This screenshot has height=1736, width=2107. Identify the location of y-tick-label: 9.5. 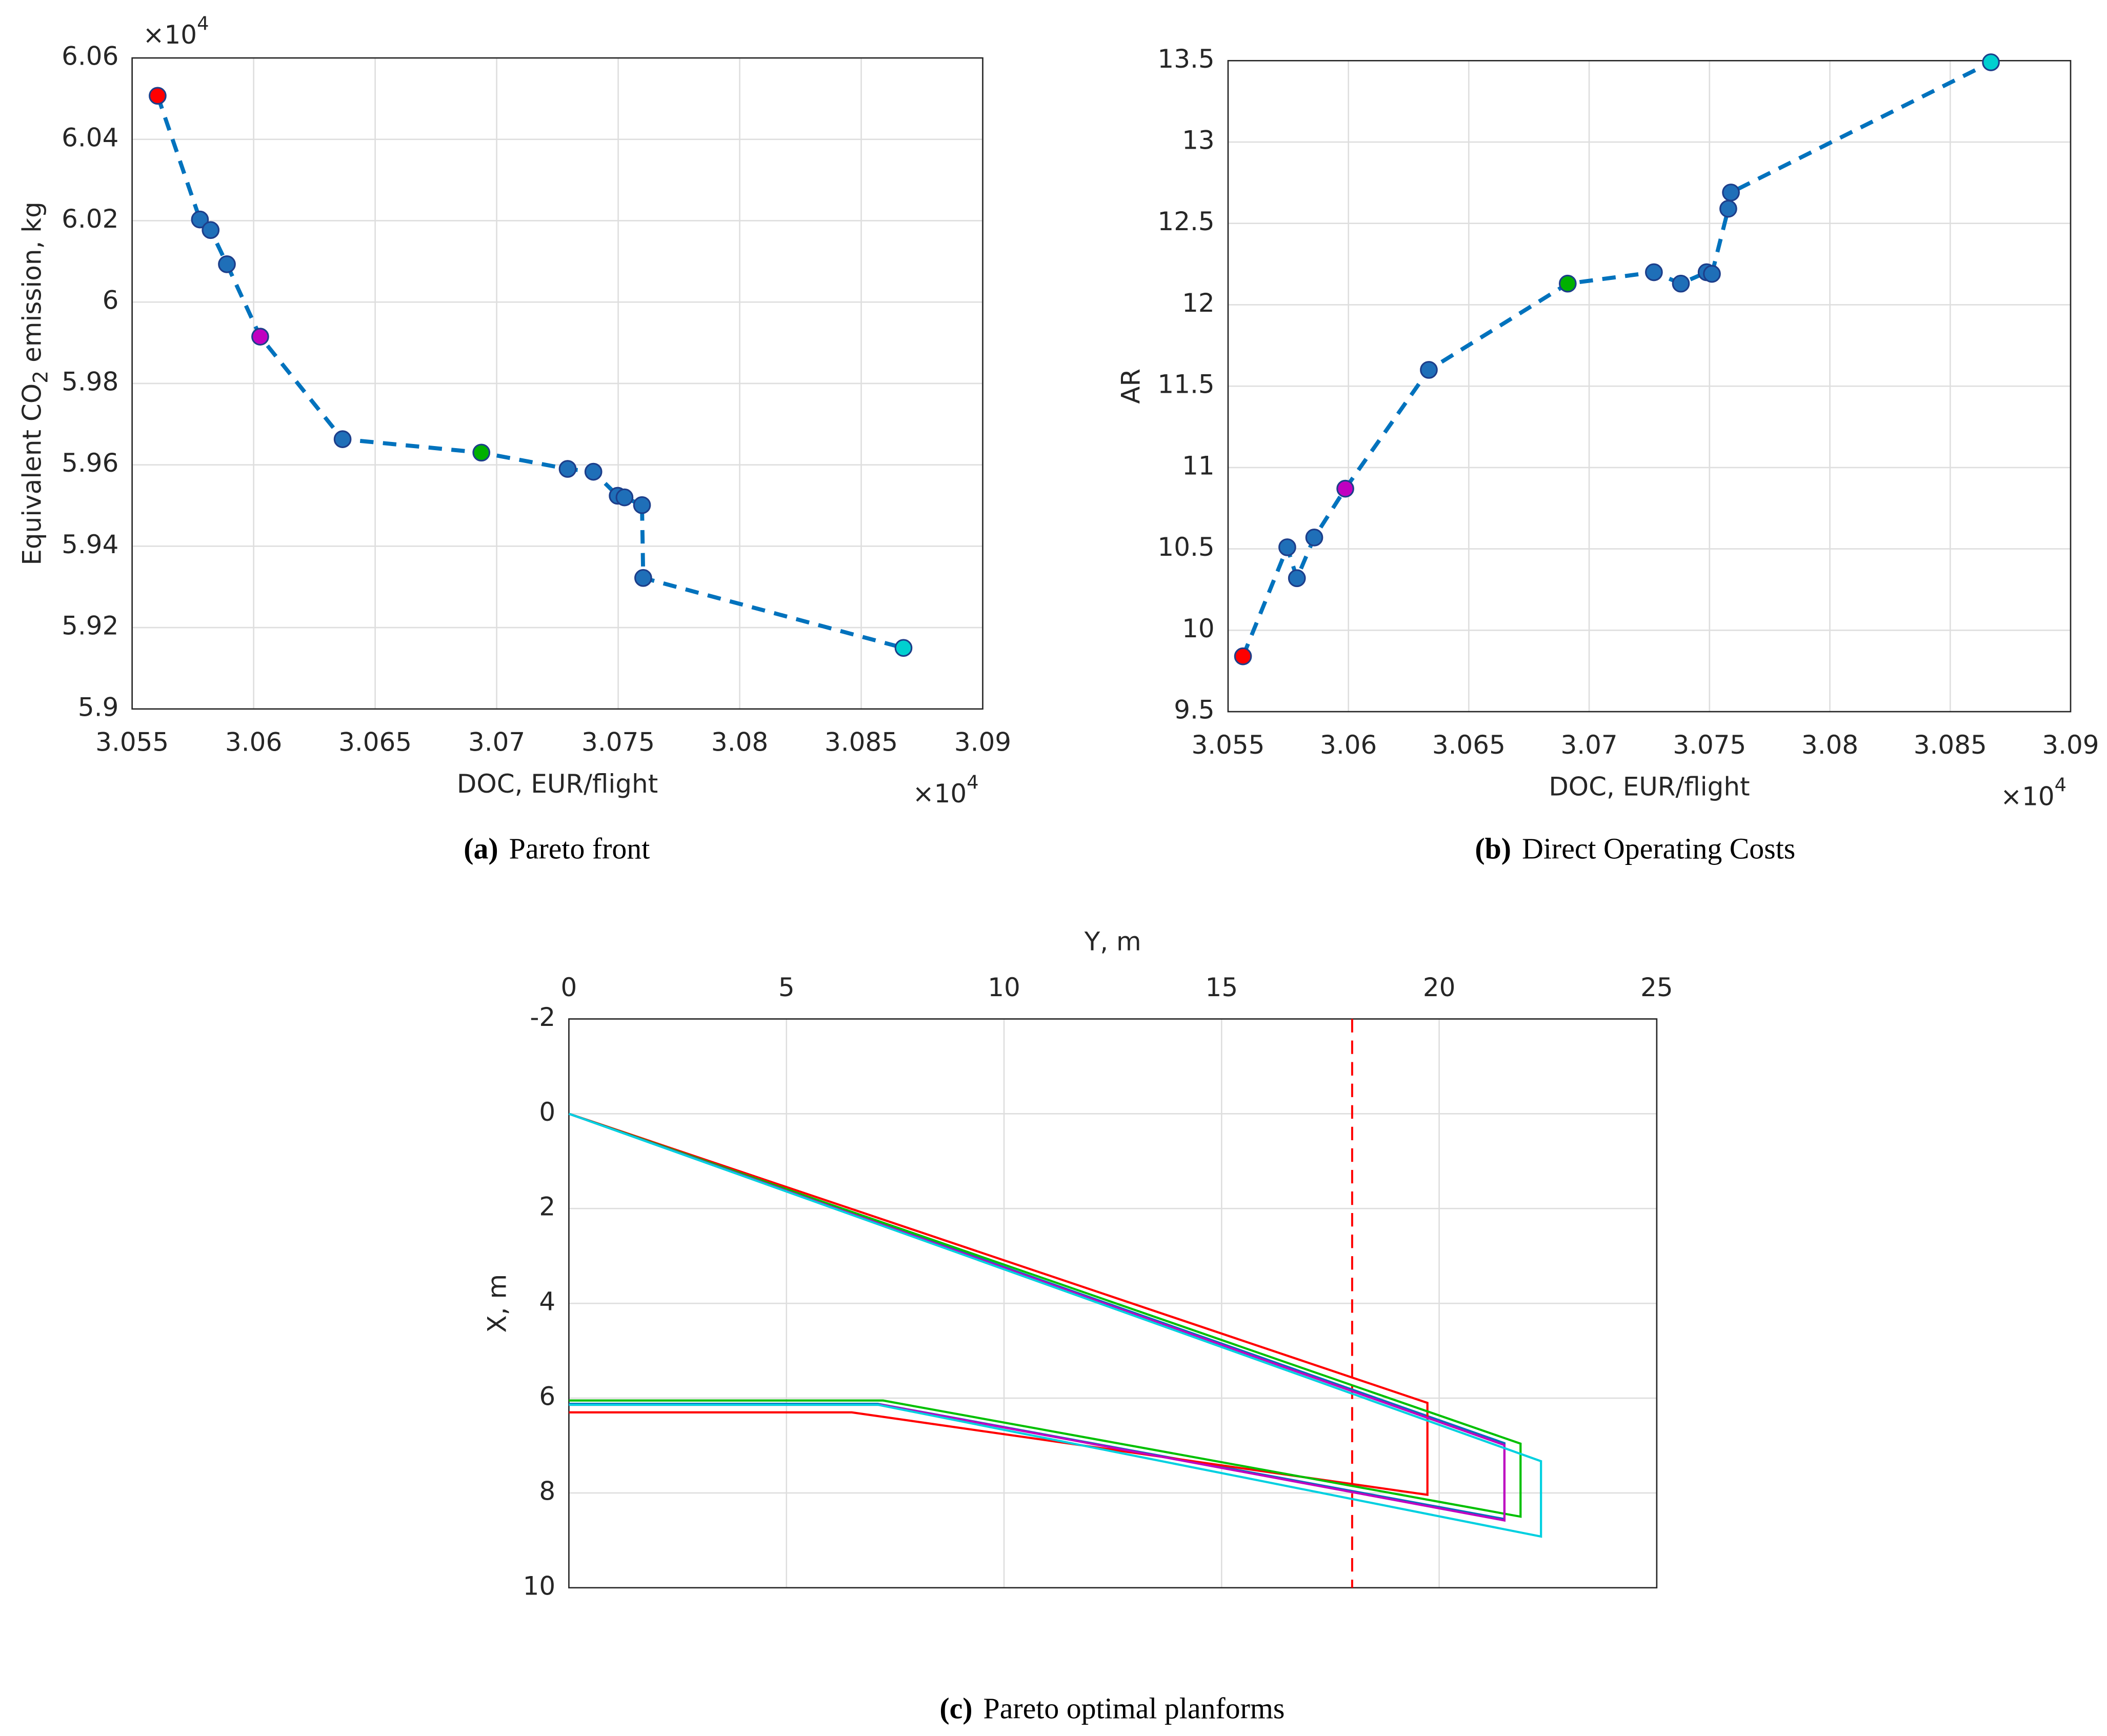
(1194, 710).